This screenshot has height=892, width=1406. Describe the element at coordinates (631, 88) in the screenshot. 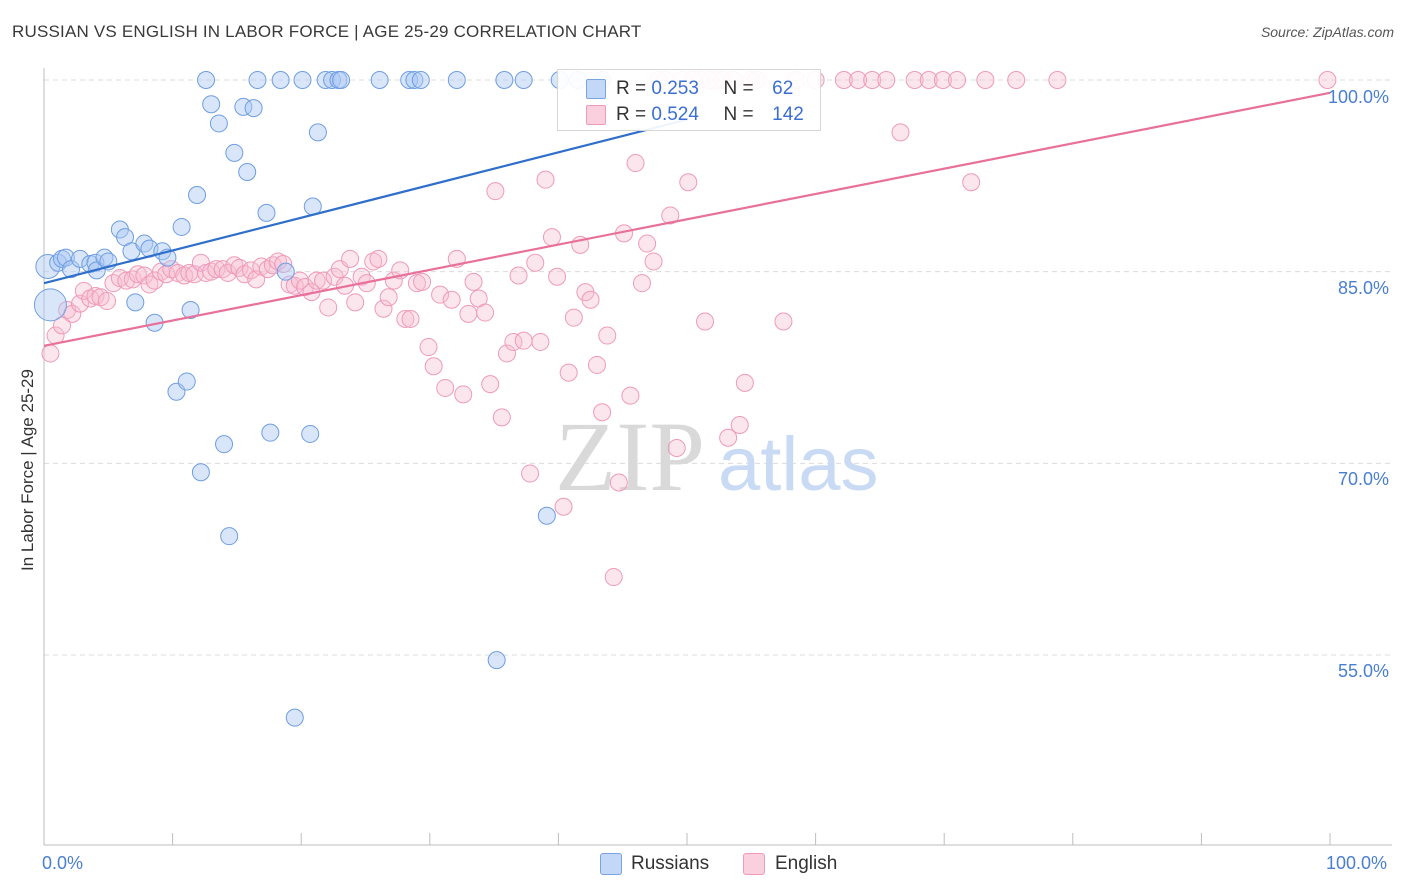

I see `legend-r-label: R =` at that location.